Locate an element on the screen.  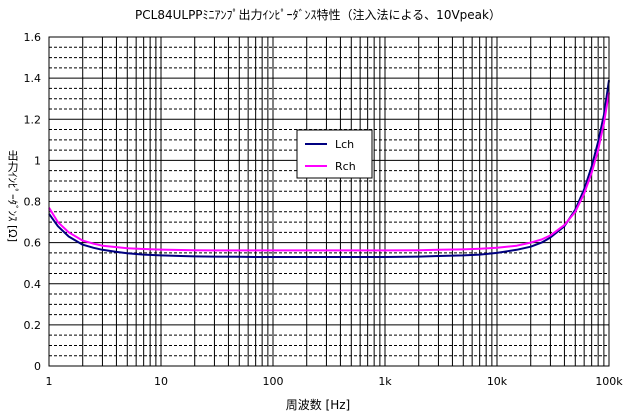
x-axis-label: 周波数 [Hz] is located at coordinates (318, 405).